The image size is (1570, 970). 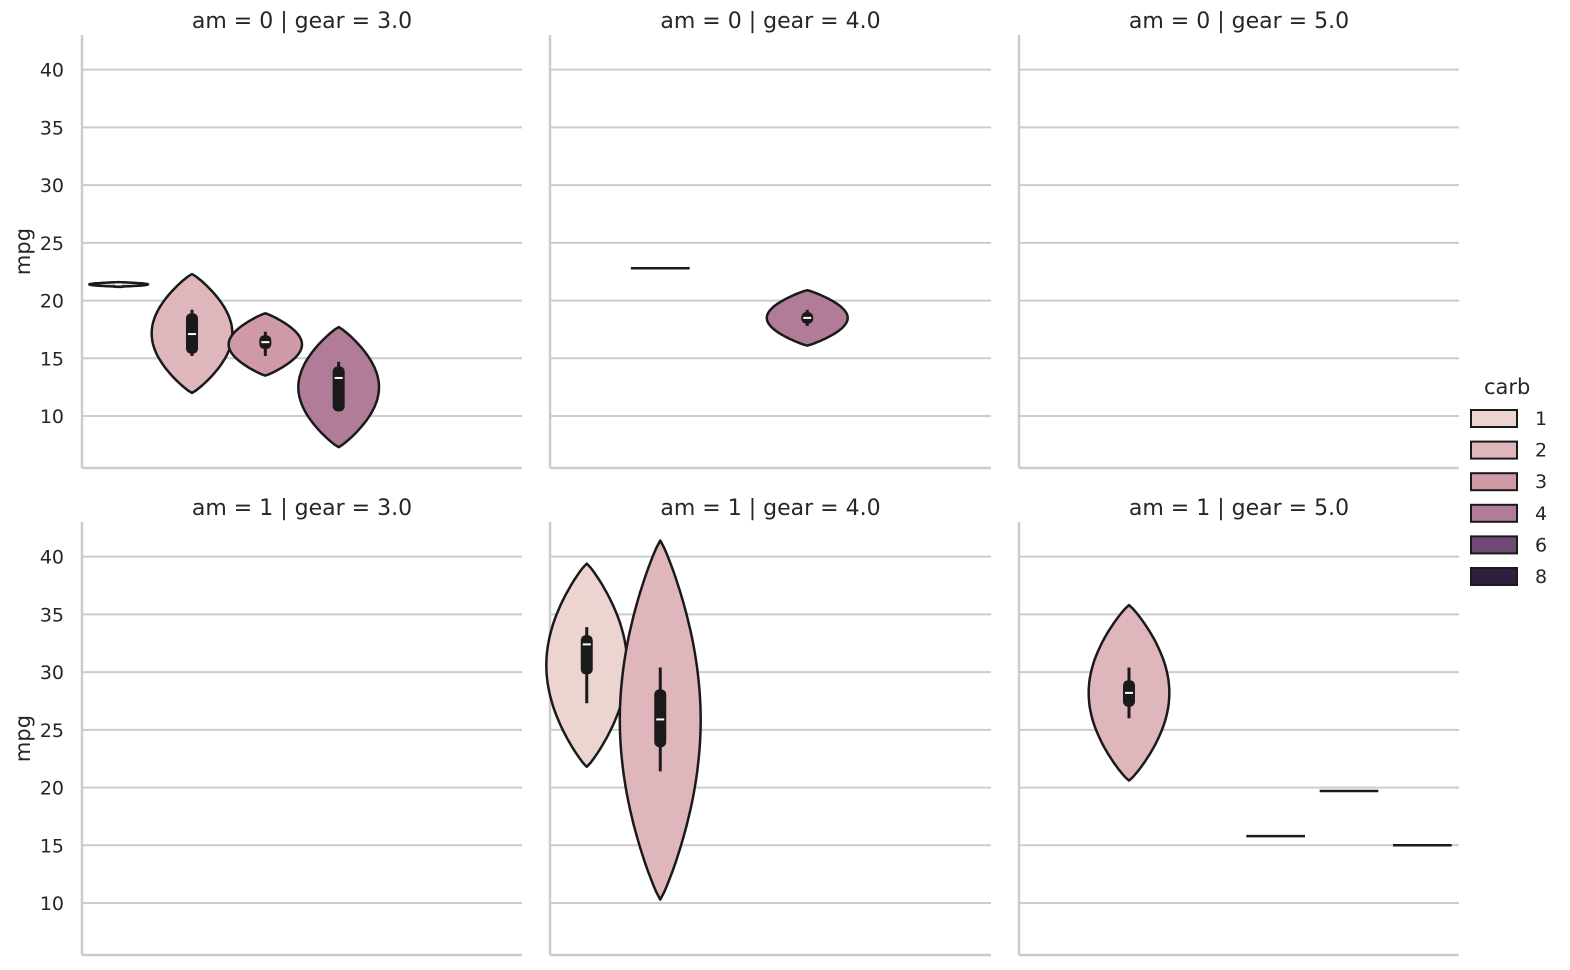 I want to click on legend-title: carb, so click(x=1507, y=387).